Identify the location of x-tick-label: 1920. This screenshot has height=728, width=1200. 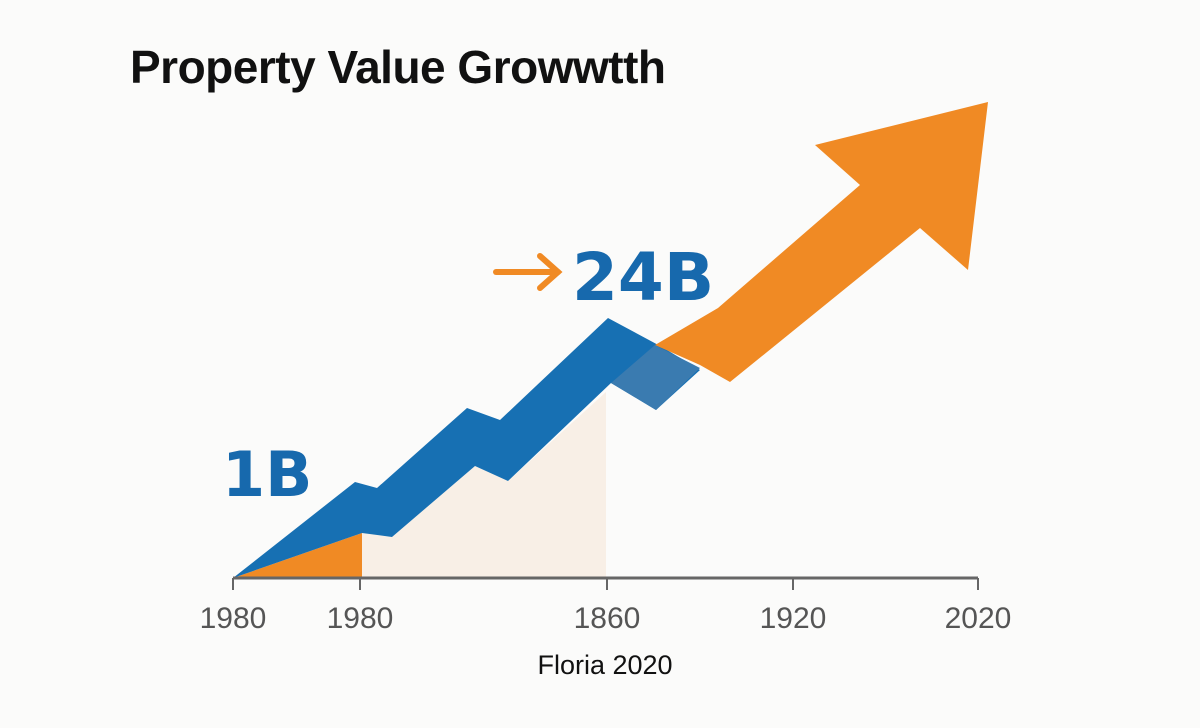
(793, 618).